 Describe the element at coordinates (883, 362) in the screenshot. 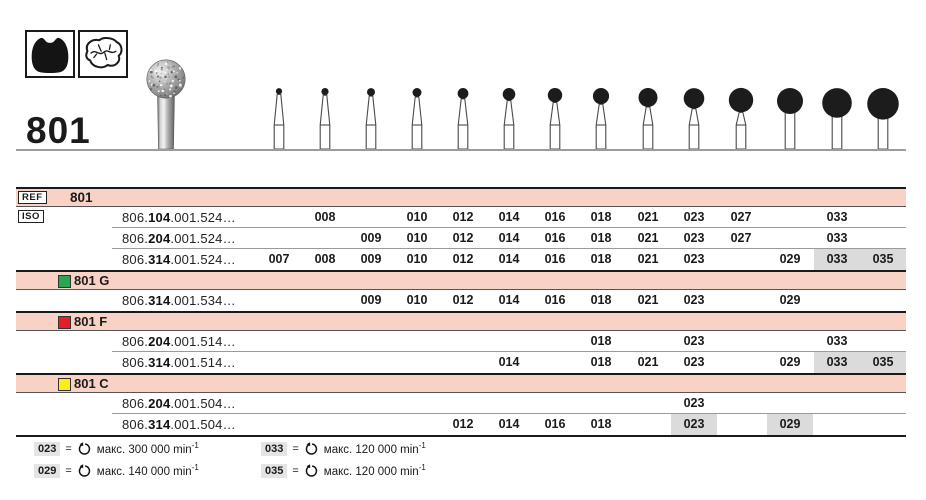

I see `size-cell: 035` at that location.